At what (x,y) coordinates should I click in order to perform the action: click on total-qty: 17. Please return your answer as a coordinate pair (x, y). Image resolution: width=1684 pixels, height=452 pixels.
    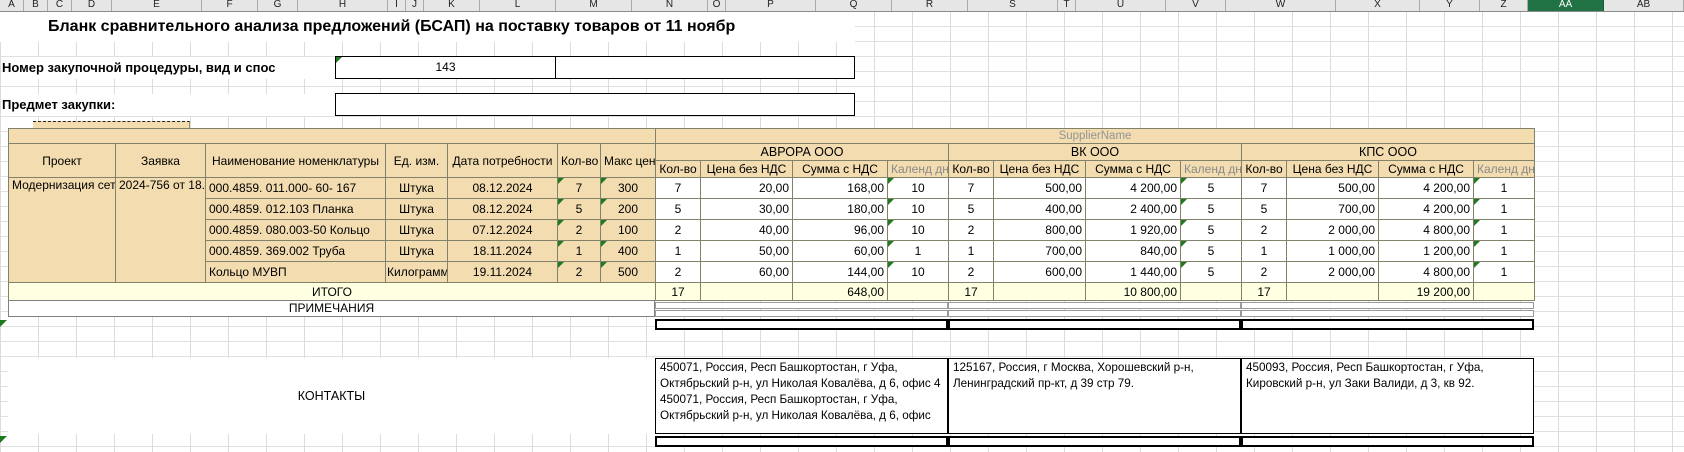
    Looking at the image, I should click on (678, 291).